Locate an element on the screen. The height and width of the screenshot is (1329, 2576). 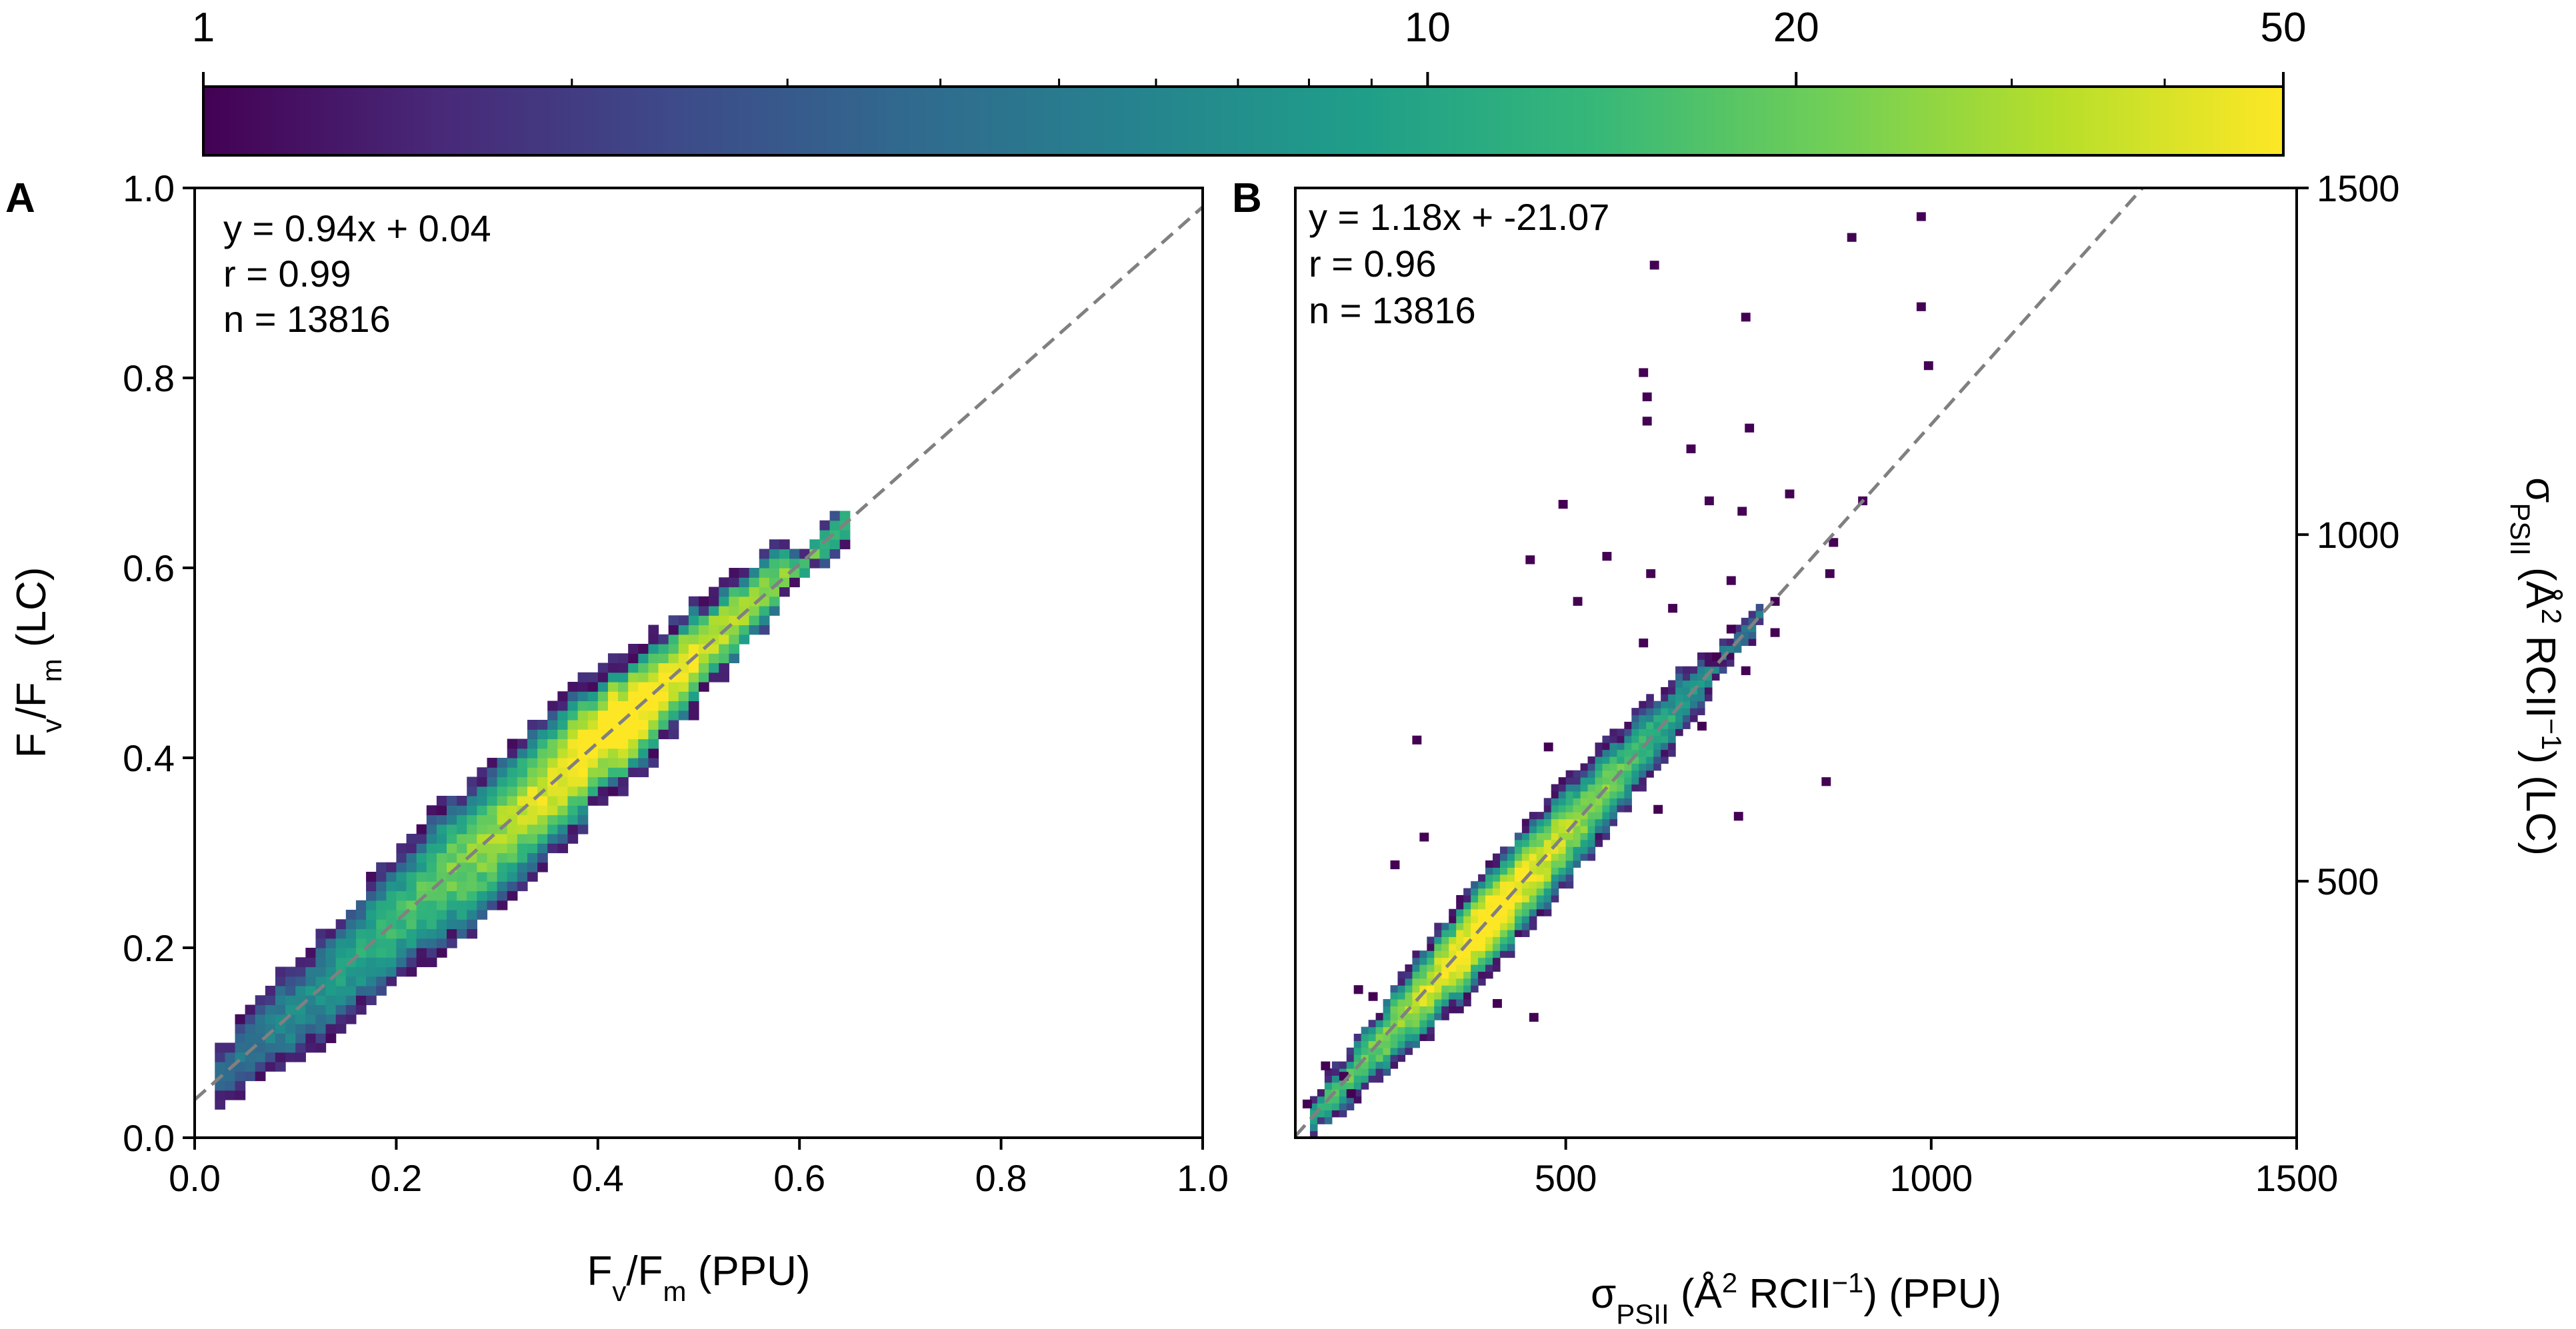
panel-a-x-axis-label: Fv/Fm (PPU) is located at coordinates (699, 1278).